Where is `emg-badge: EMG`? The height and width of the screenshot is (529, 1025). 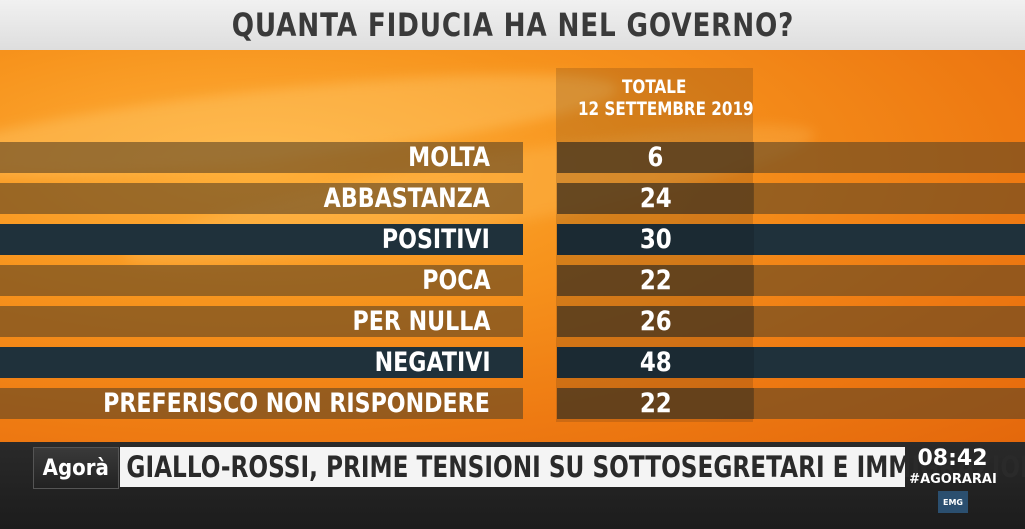
emg-badge: EMG is located at coordinates (953, 502).